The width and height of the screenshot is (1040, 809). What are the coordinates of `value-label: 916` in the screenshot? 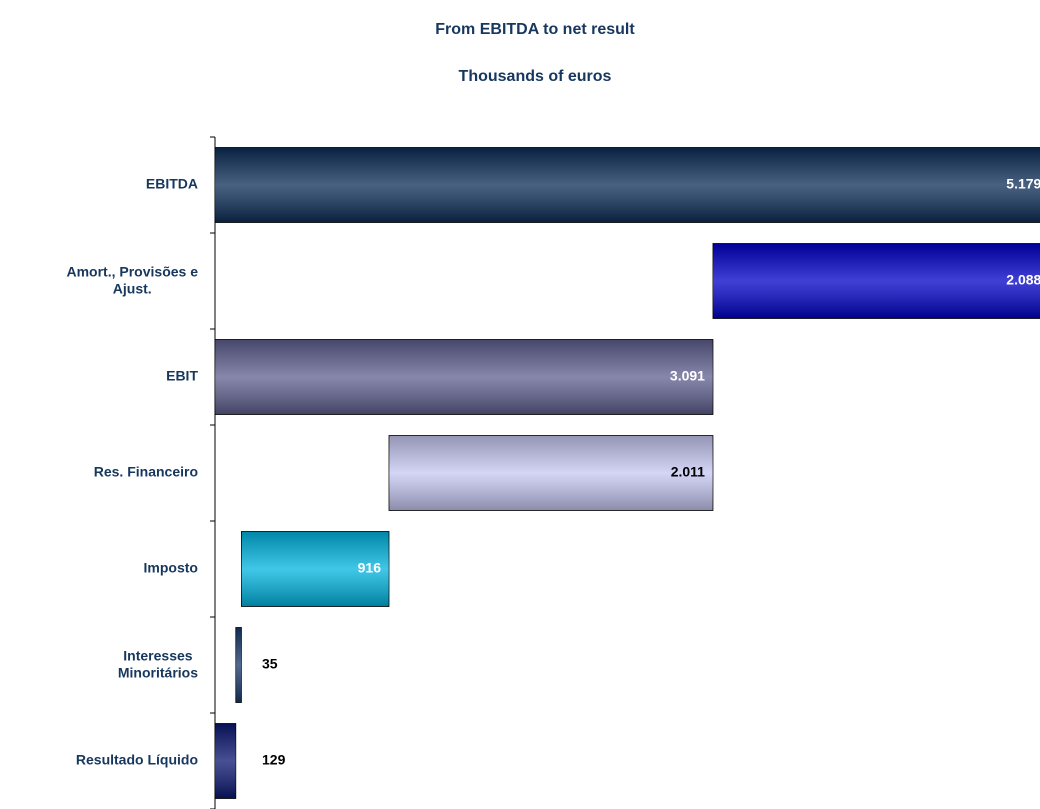 It's located at (370, 568).